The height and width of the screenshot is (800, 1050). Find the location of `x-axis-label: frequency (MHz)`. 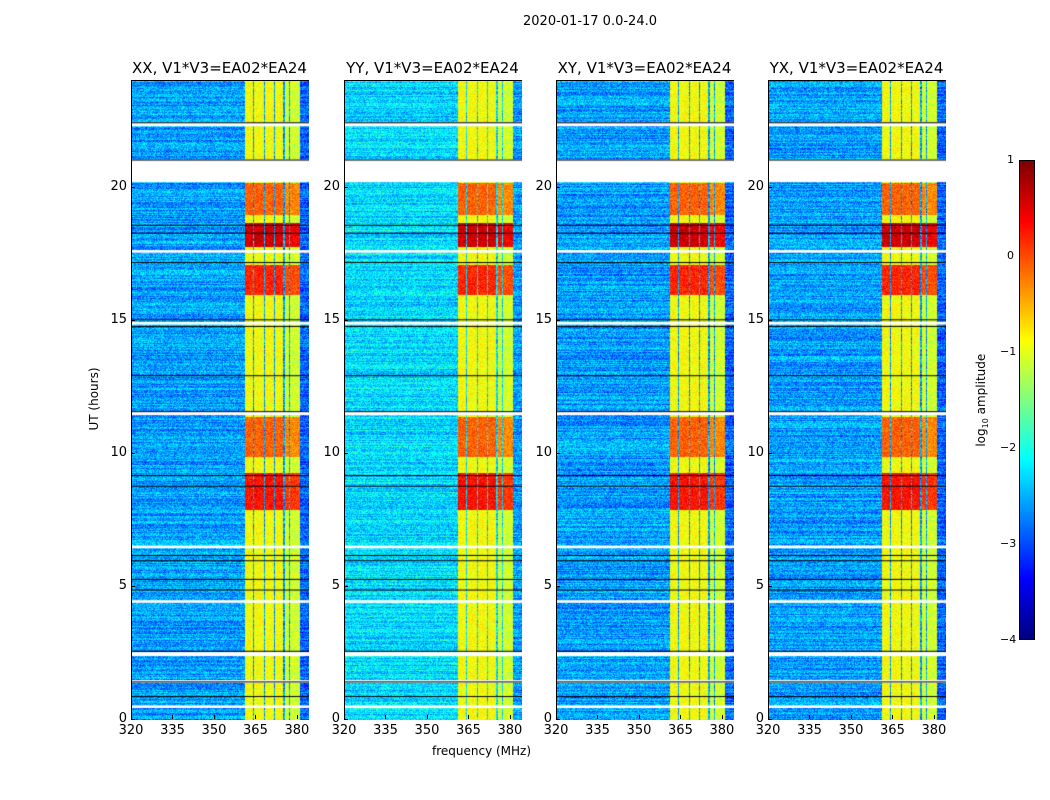

x-axis-label: frequency (MHz) is located at coordinates (482, 751).